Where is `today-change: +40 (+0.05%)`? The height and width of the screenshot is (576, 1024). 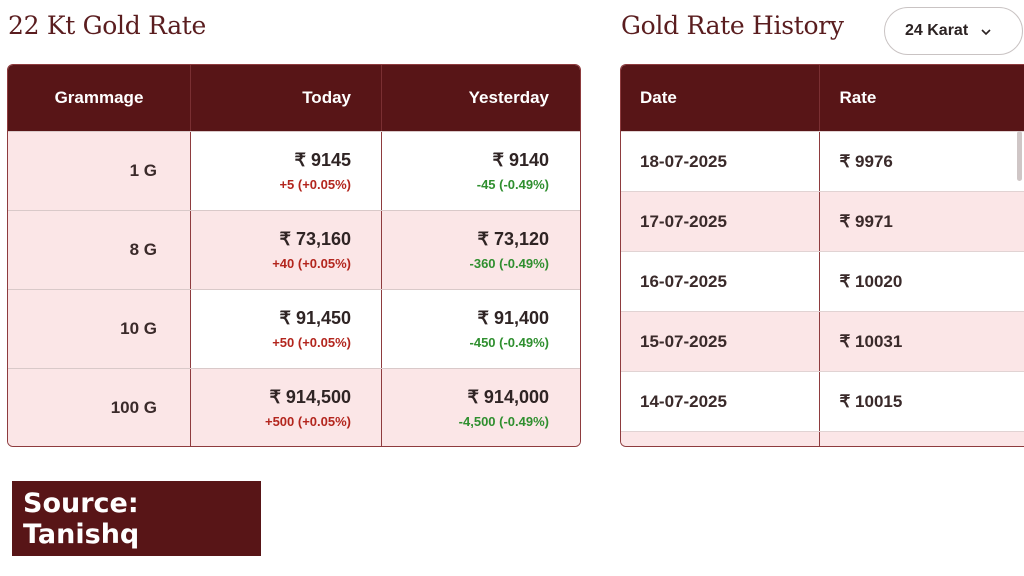
today-change: +40 (+0.05%) is located at coordinates (311, 263).